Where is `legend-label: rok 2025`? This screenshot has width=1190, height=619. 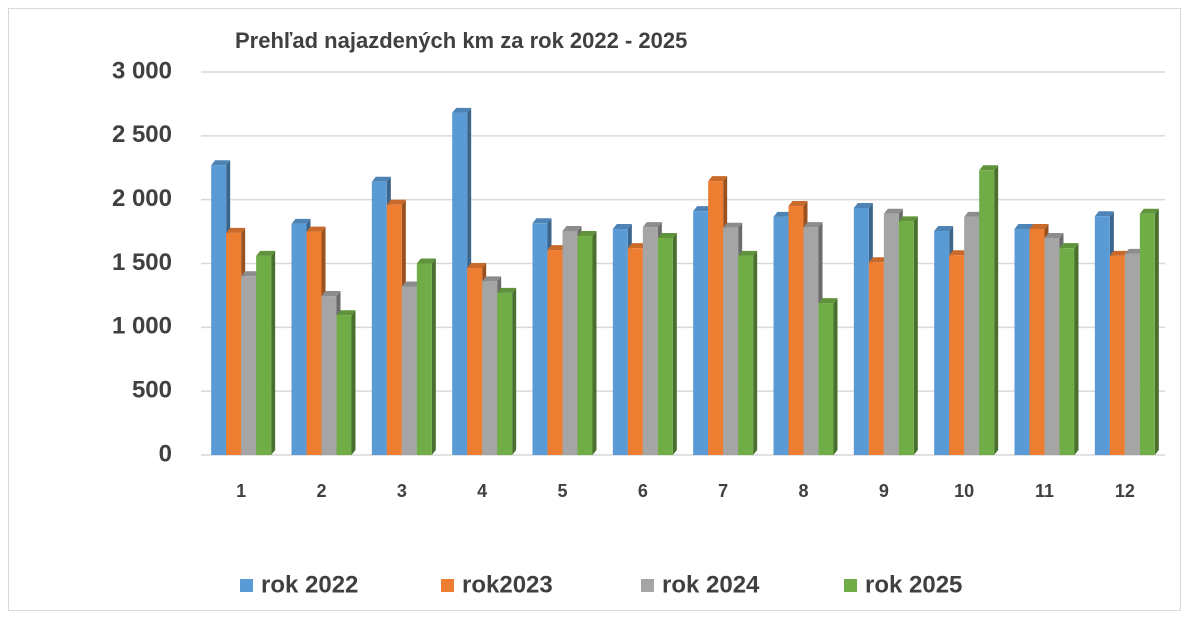
legend-label: rok 2025 is located at coordinates (913, 584).